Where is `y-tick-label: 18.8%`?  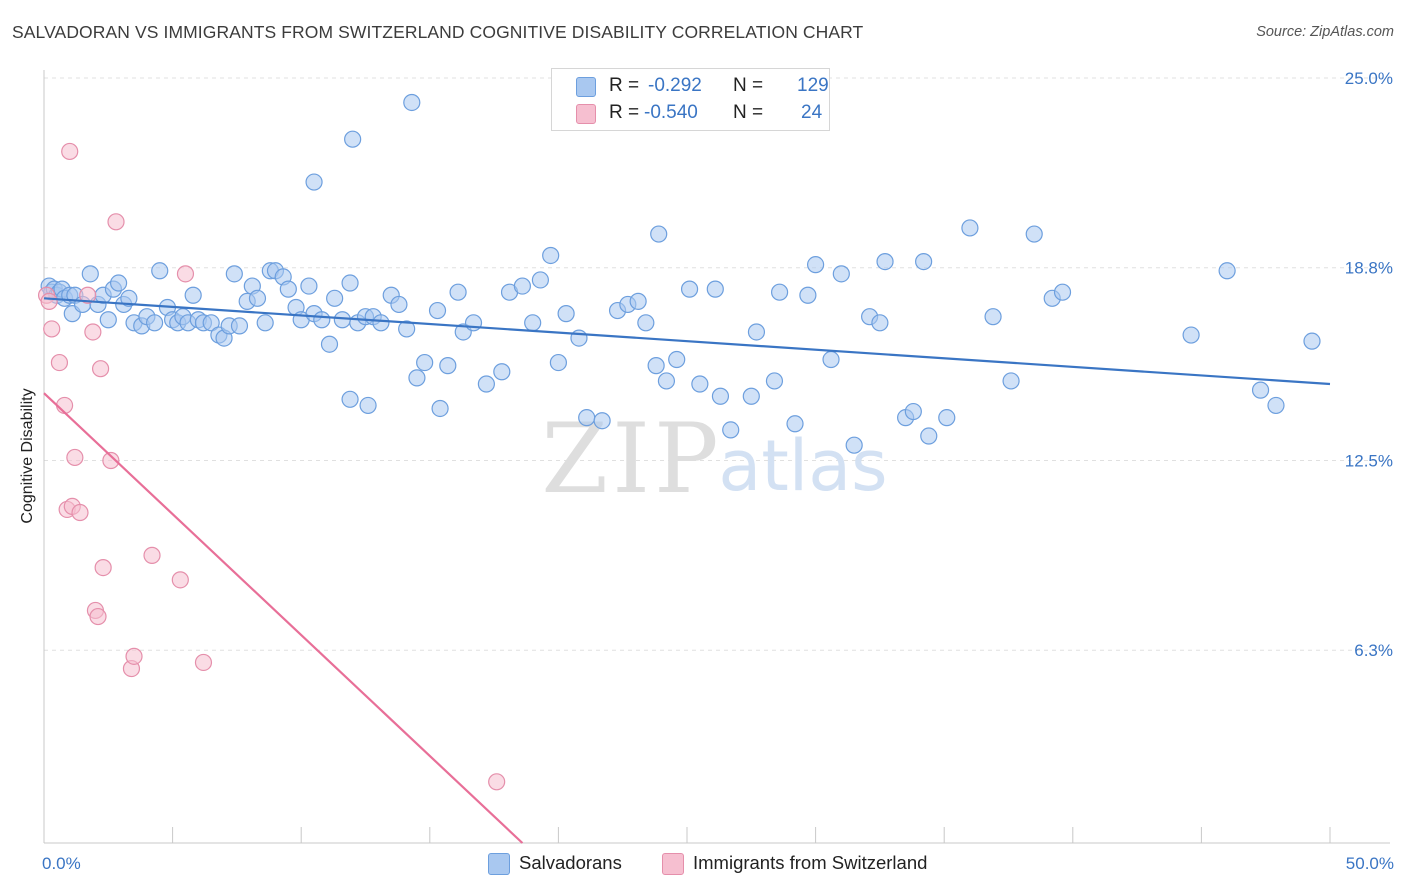 y-tick-label: 18.8% is located at coordinates (1369, 268).